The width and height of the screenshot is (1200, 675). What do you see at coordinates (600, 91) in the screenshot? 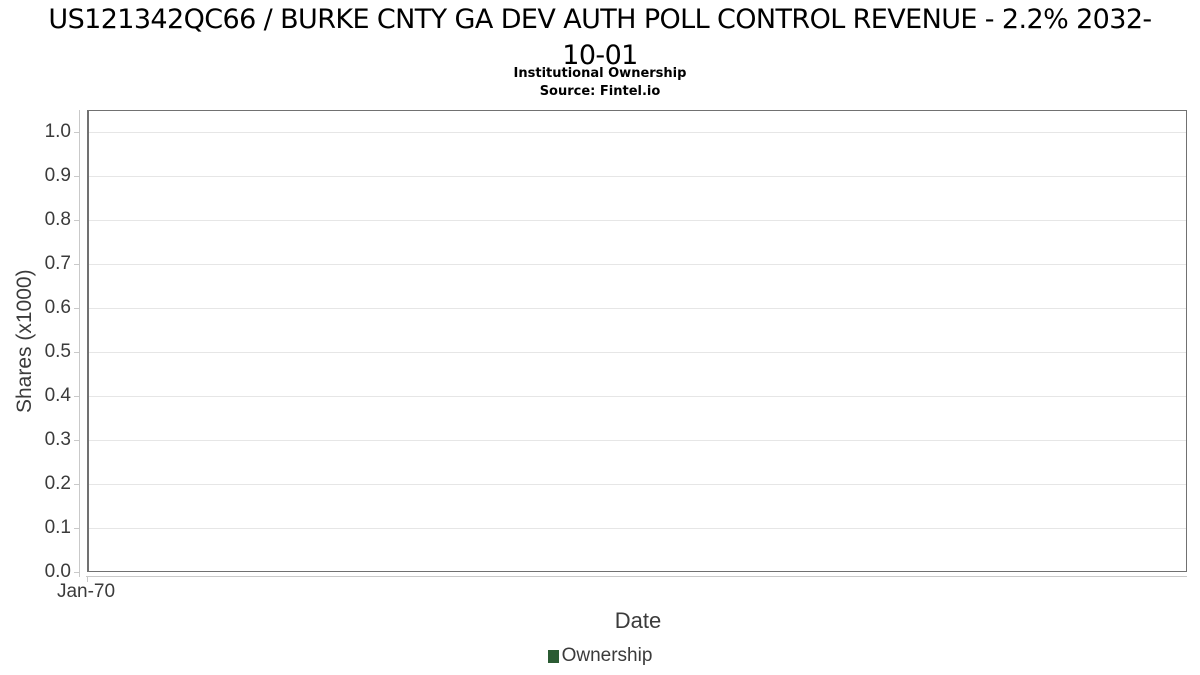
I see `chart-source-credit: Source: Fintel.io` at bounding box center [600, 91].